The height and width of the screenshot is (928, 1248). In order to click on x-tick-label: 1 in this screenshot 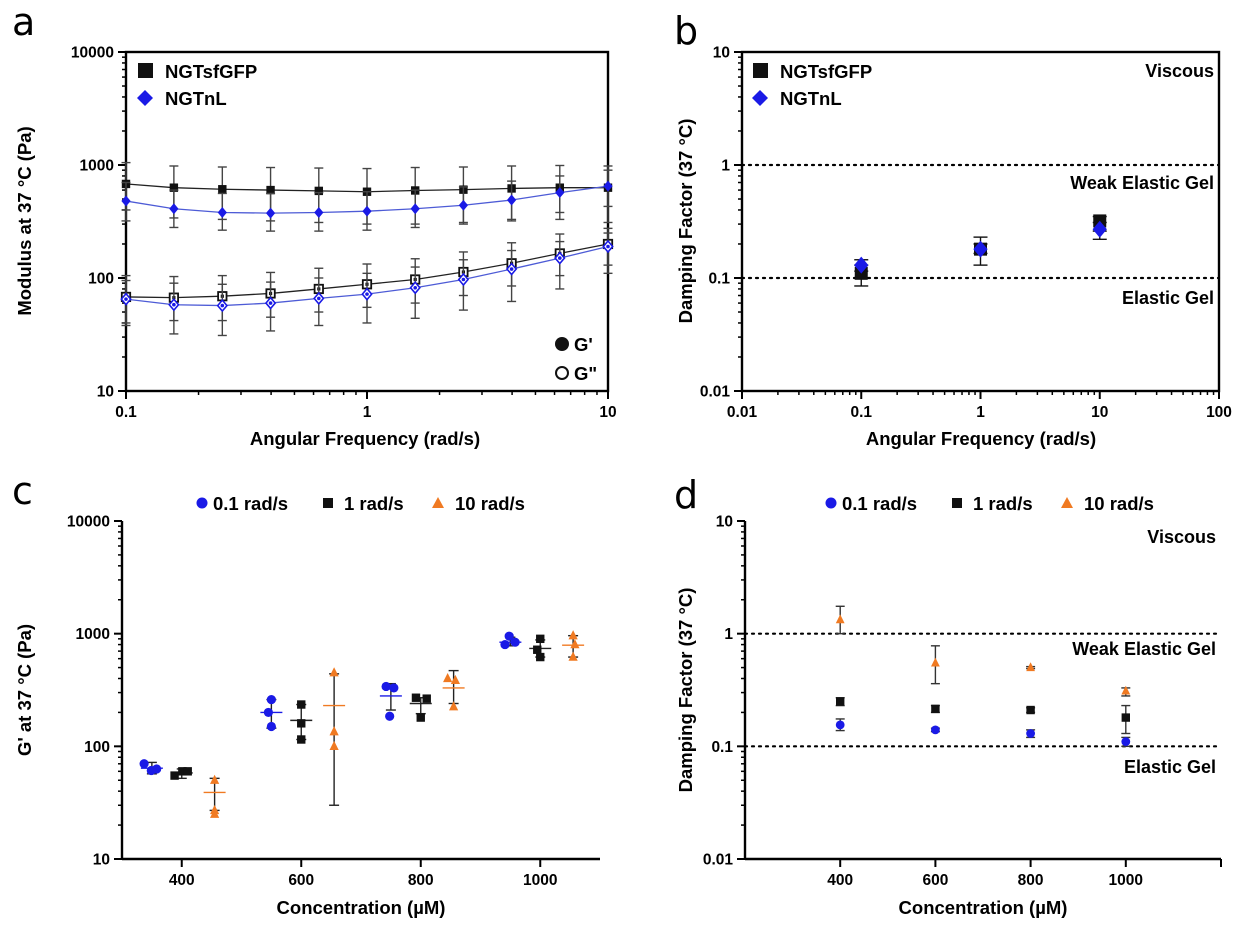, I will do `click(367, 412)`.